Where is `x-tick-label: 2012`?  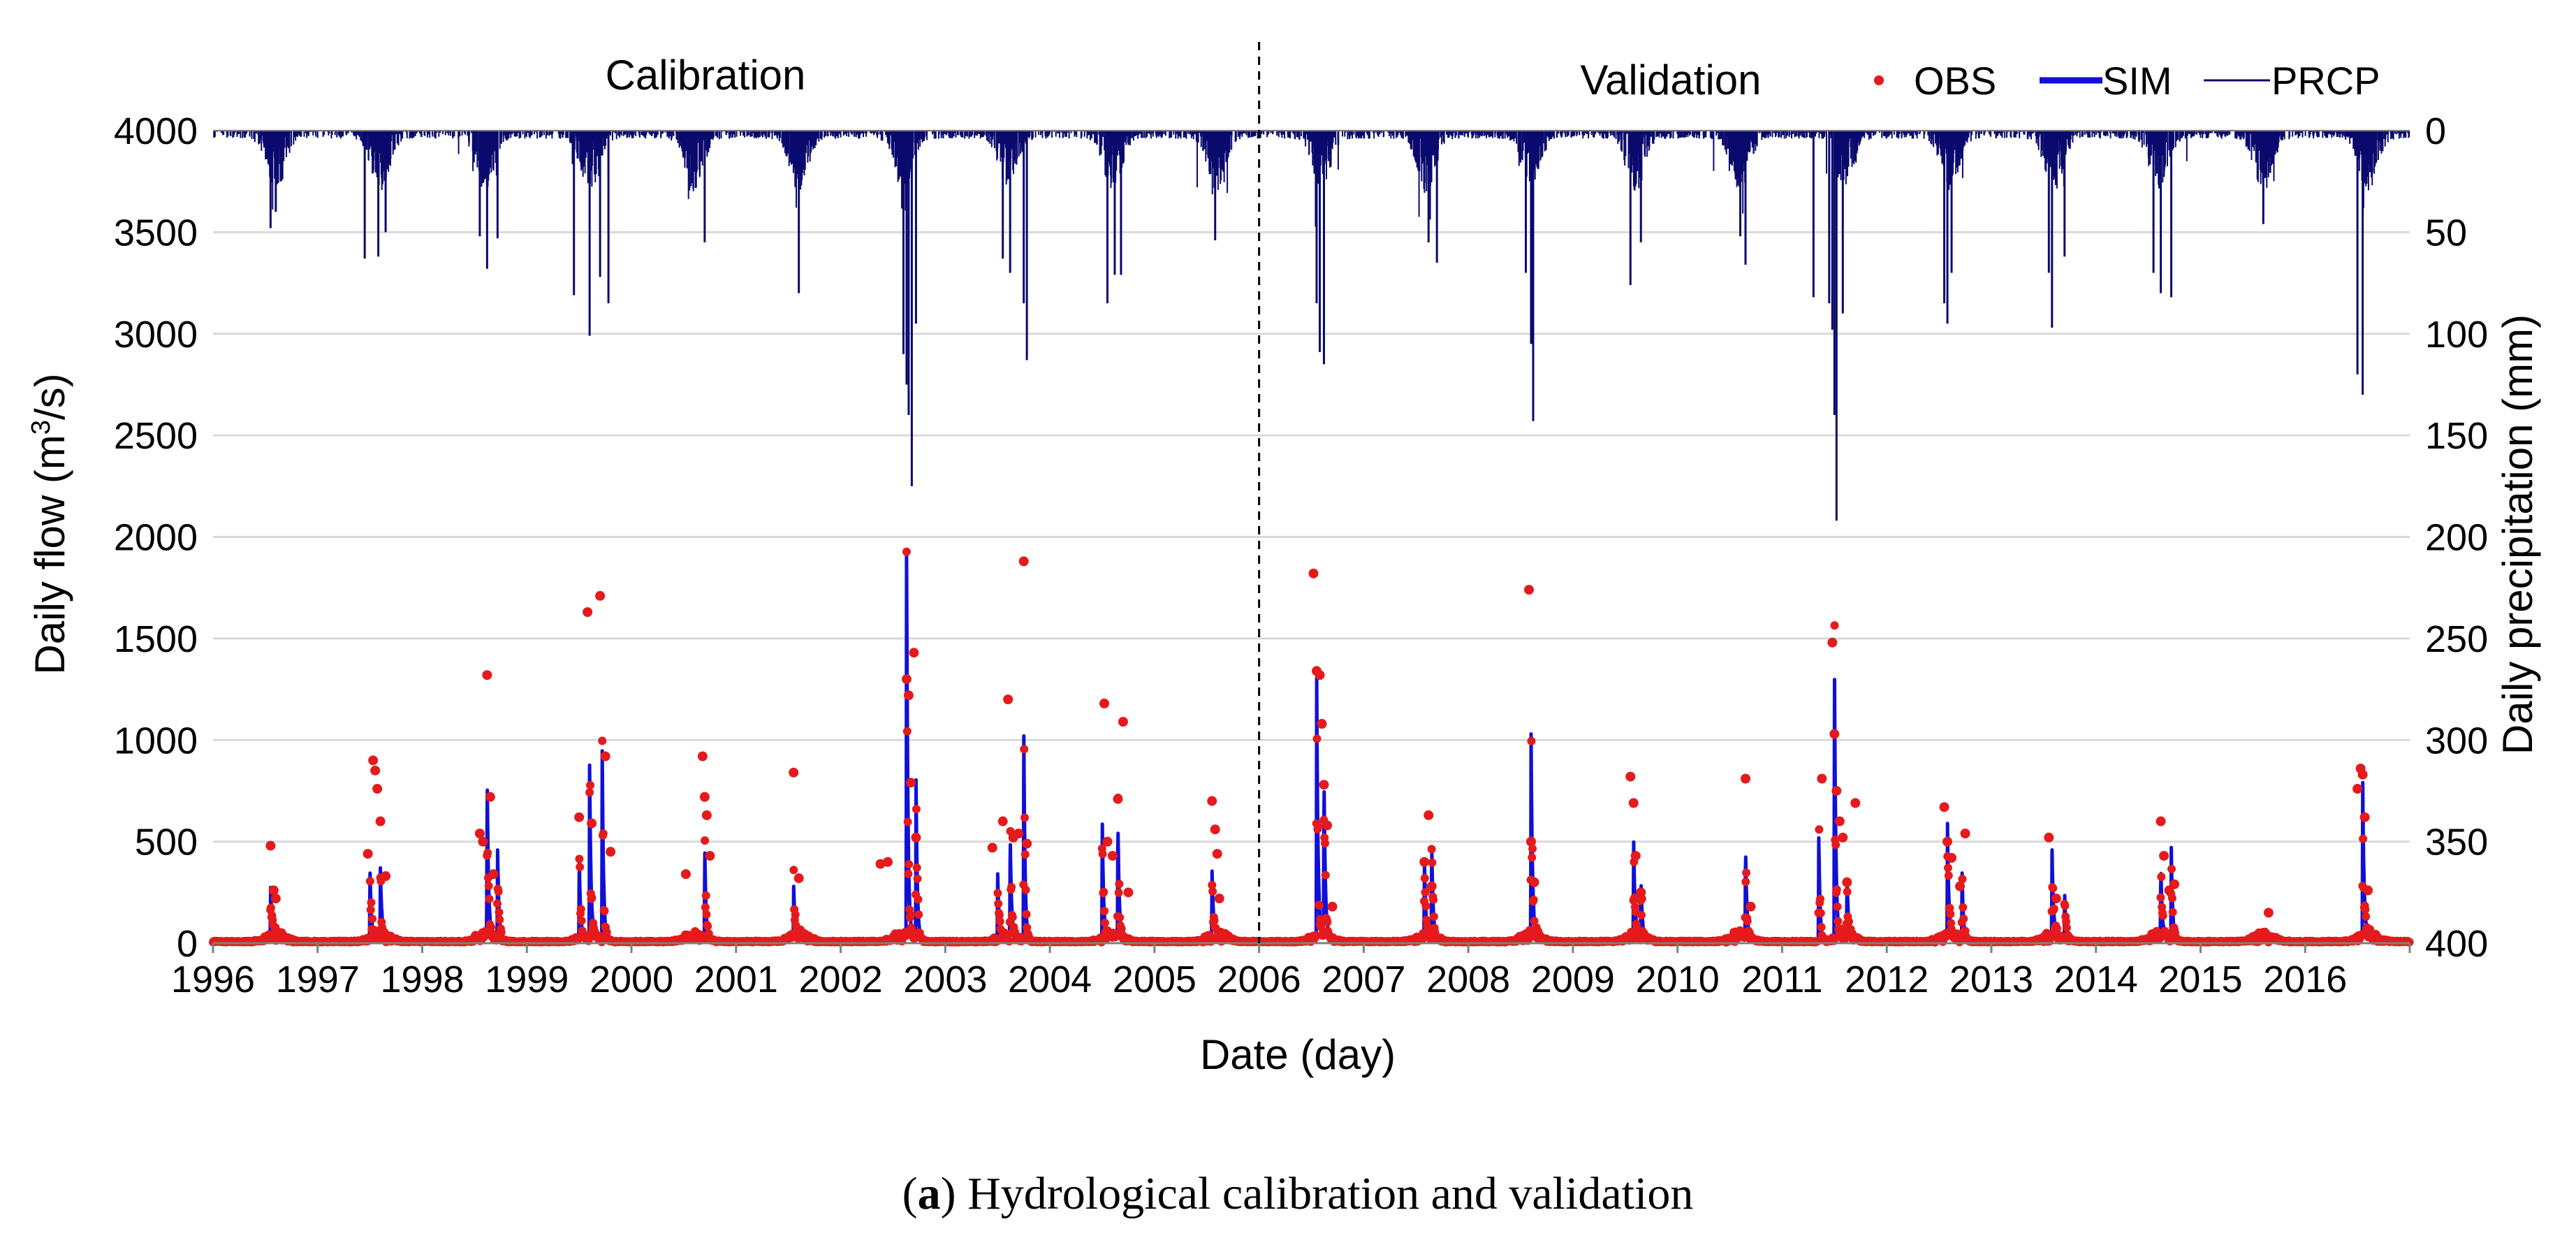
x-tick-label: 2012 is located at coordinates (1887, 979).